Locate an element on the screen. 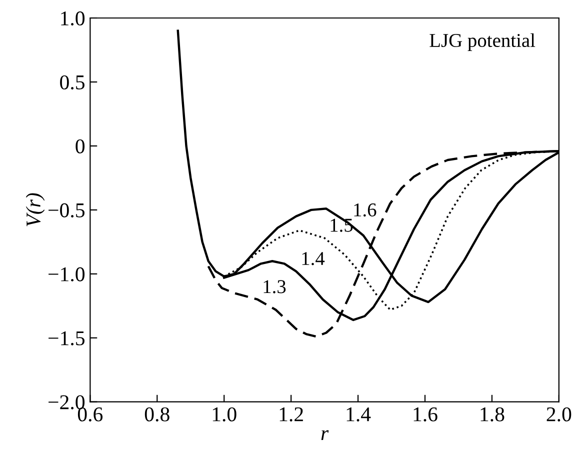 The width and height of the screenshot is (578, 450). y-tick-label: −1.0 is located at coordinates (66, 274).